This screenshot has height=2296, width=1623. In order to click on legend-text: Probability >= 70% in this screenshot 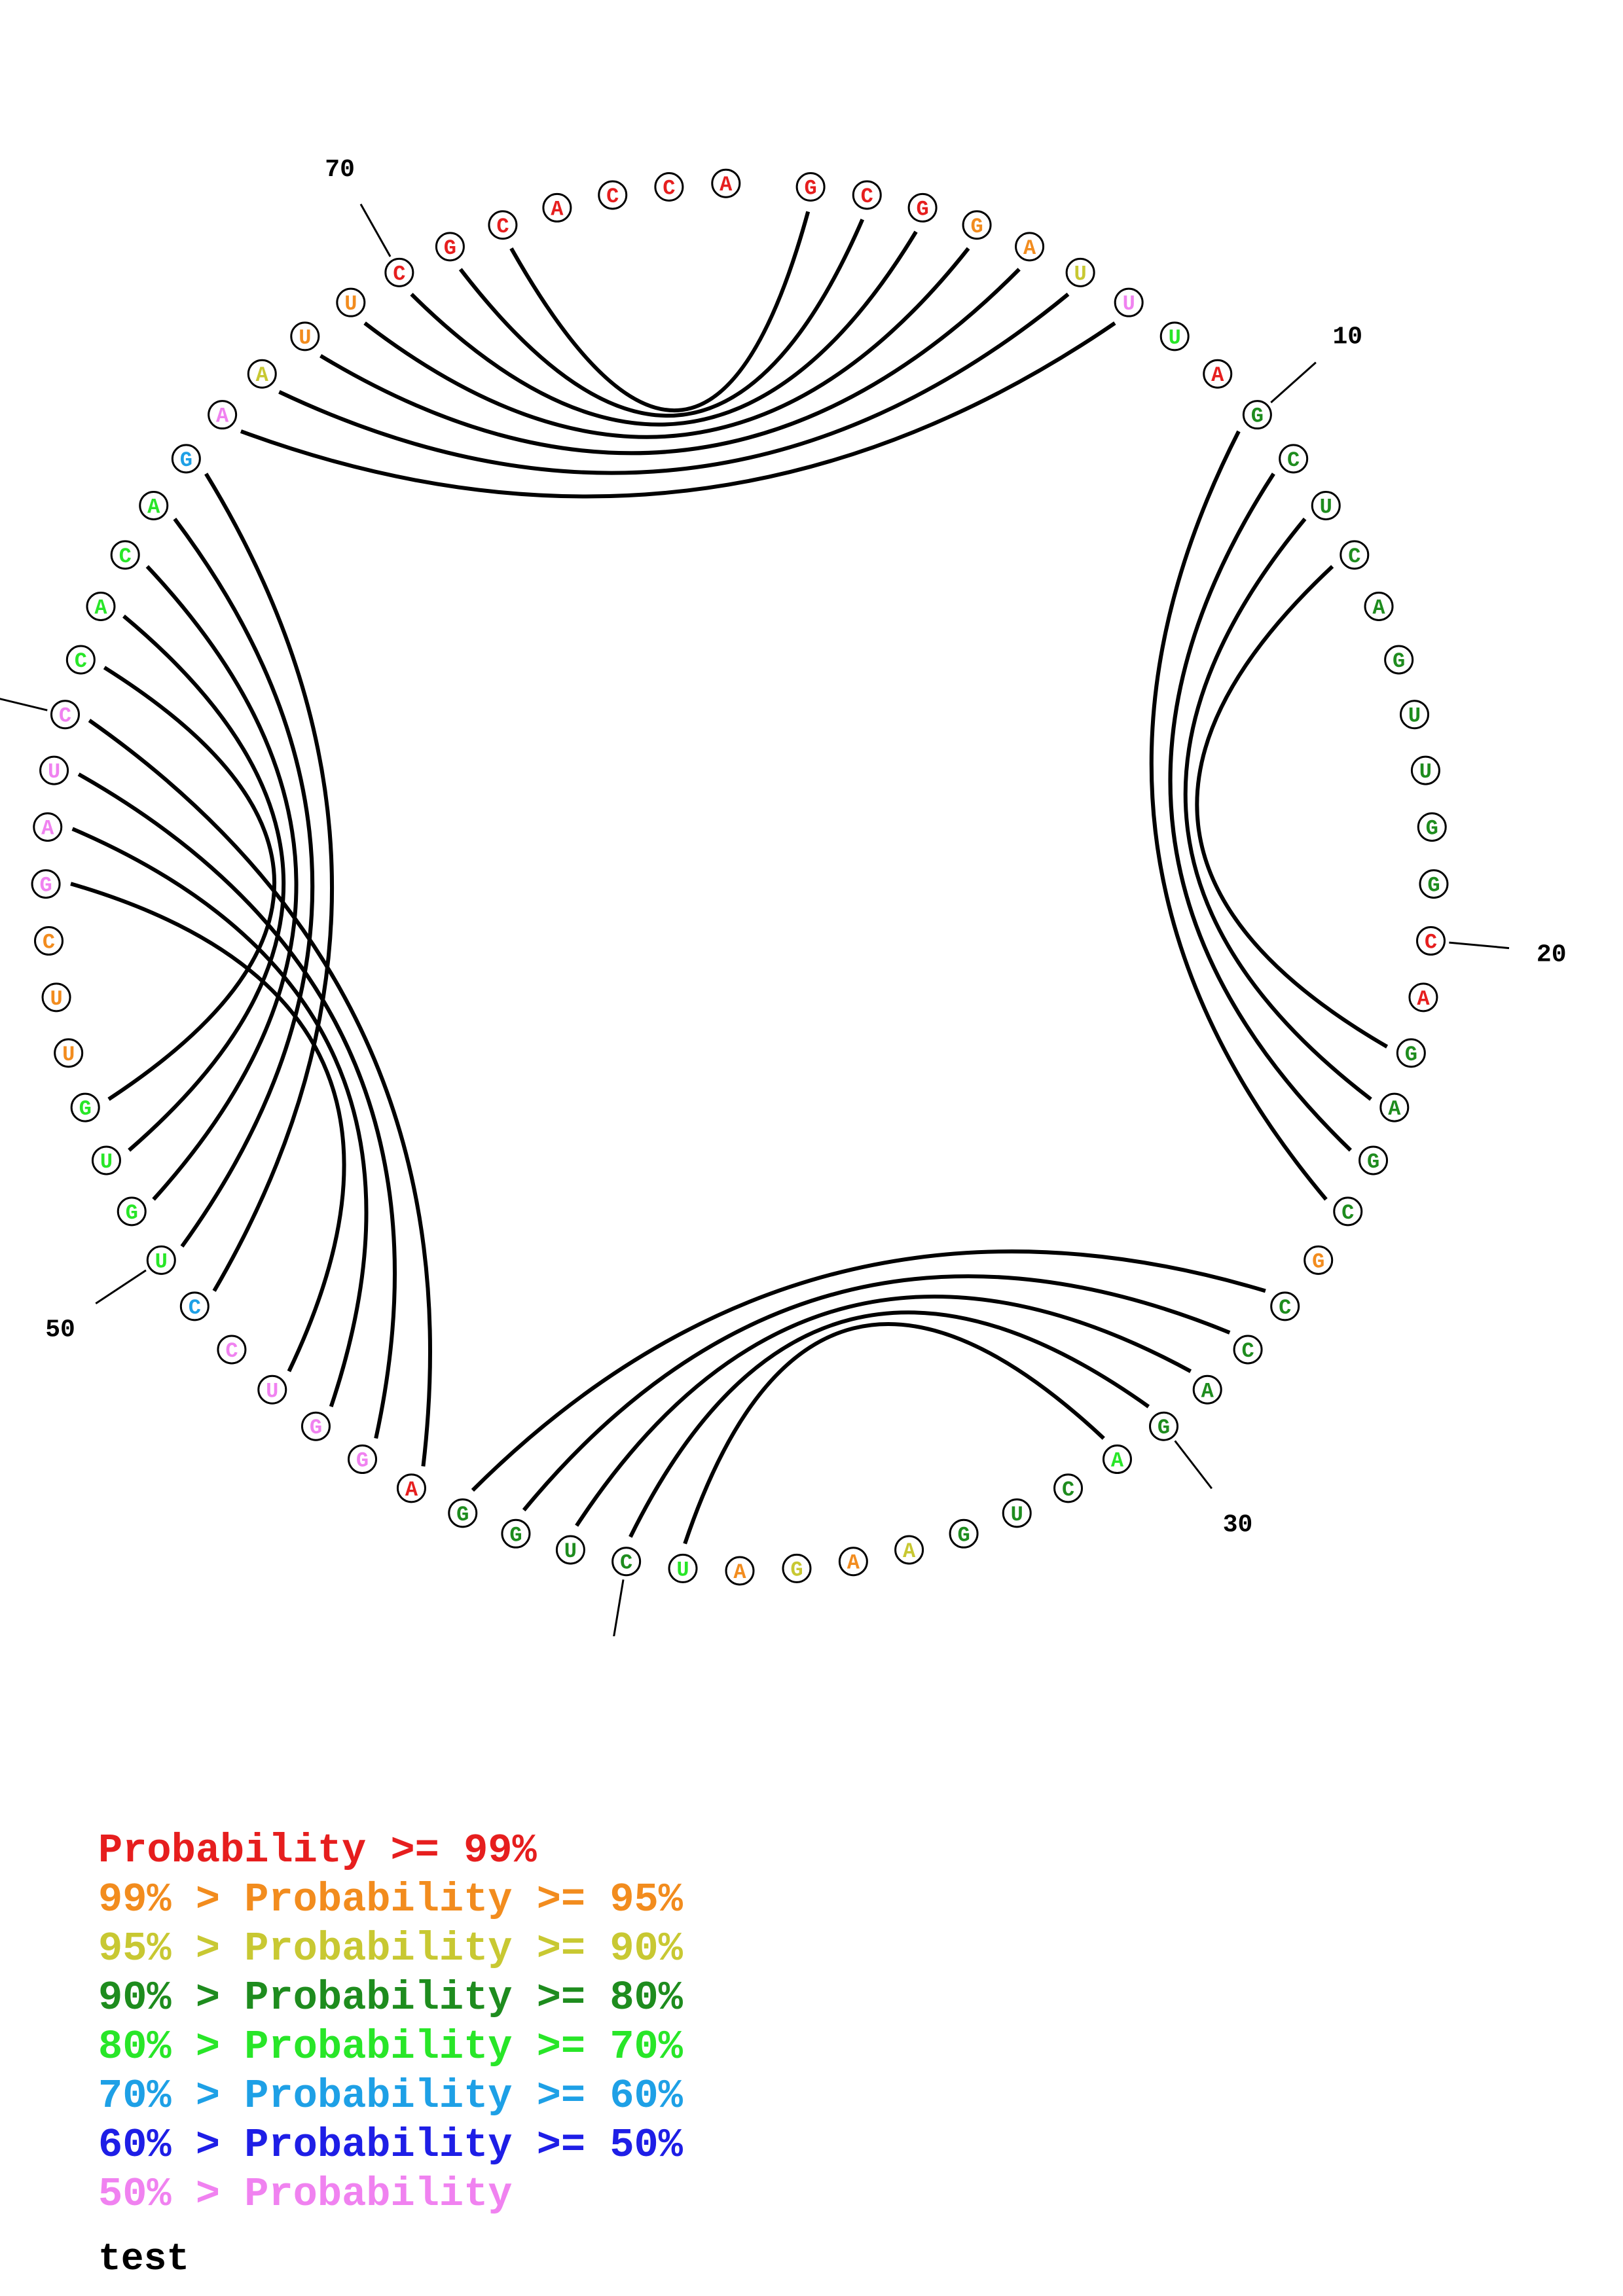, I will do `click(463, 2047)`.